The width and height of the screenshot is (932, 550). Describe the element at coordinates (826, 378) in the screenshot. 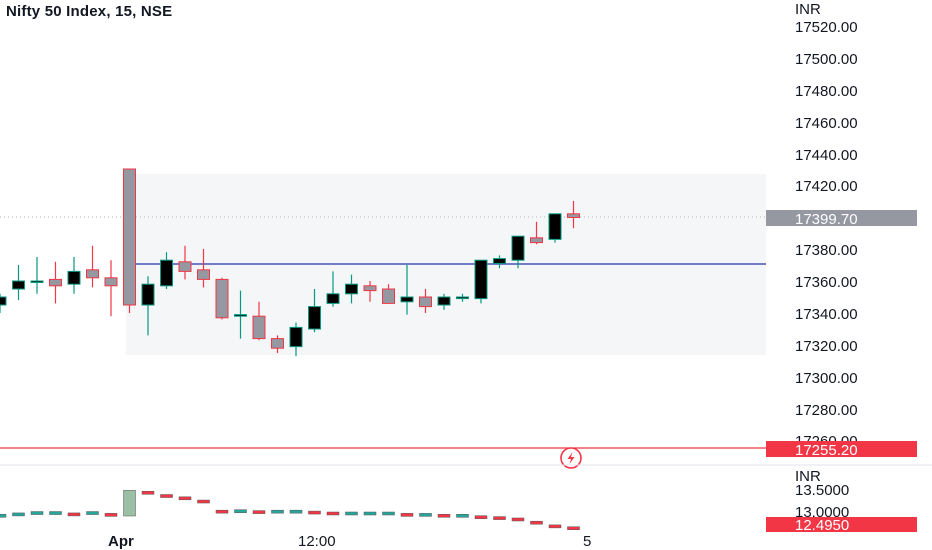

I see `price-tick: 17300.00` at that location.